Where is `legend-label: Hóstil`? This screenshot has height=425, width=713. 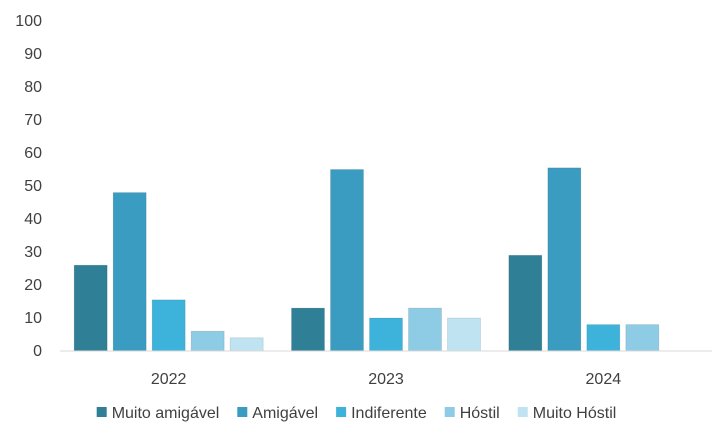 legend-label: Hóstil is located at coordinates (480, 413).